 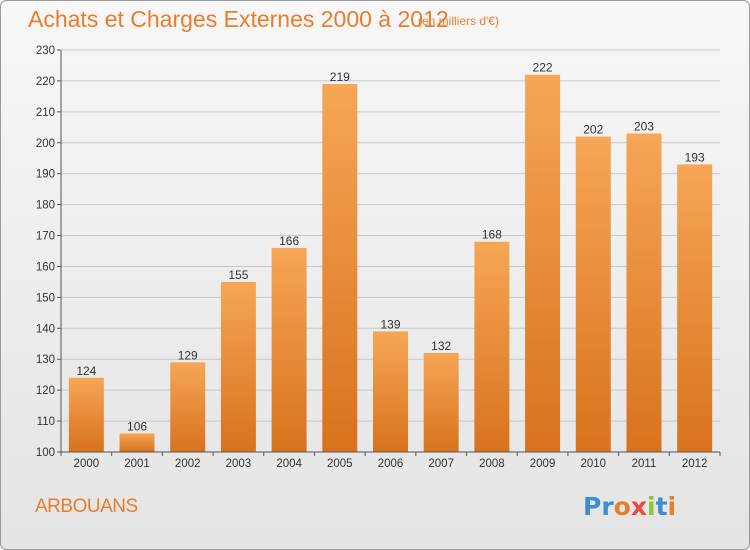 I want to click on bar-2004, so click(x=289, y=349).